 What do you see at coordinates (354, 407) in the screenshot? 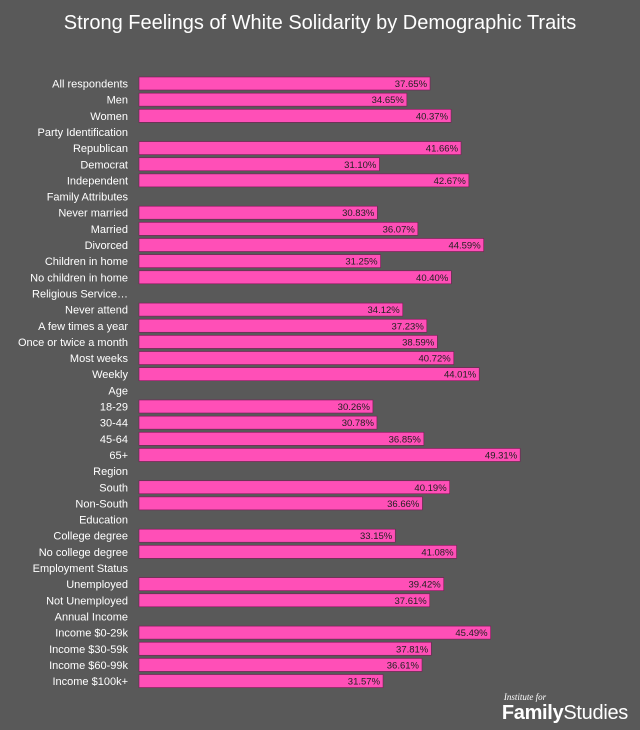
I see `data-label: 30.26%` at bounding box center [354, 407].